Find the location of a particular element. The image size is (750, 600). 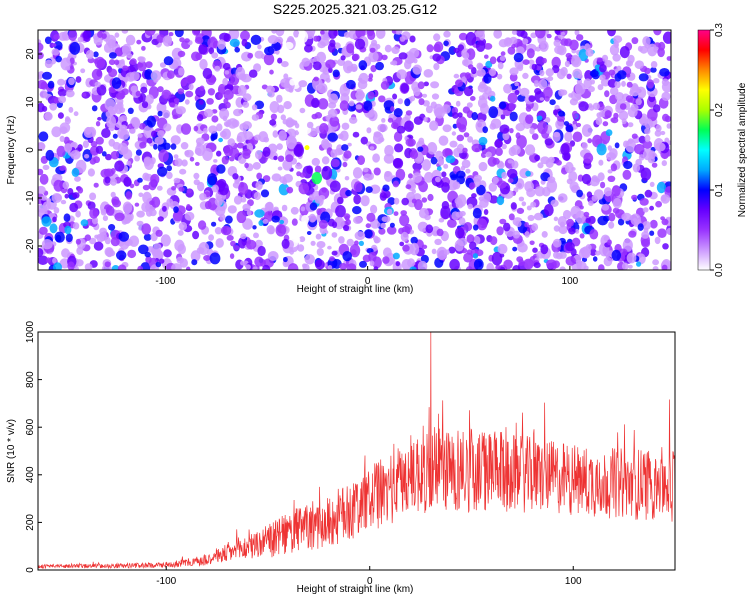

heatmap-x-tick-label: 100 is located at coordinates (570, 281).